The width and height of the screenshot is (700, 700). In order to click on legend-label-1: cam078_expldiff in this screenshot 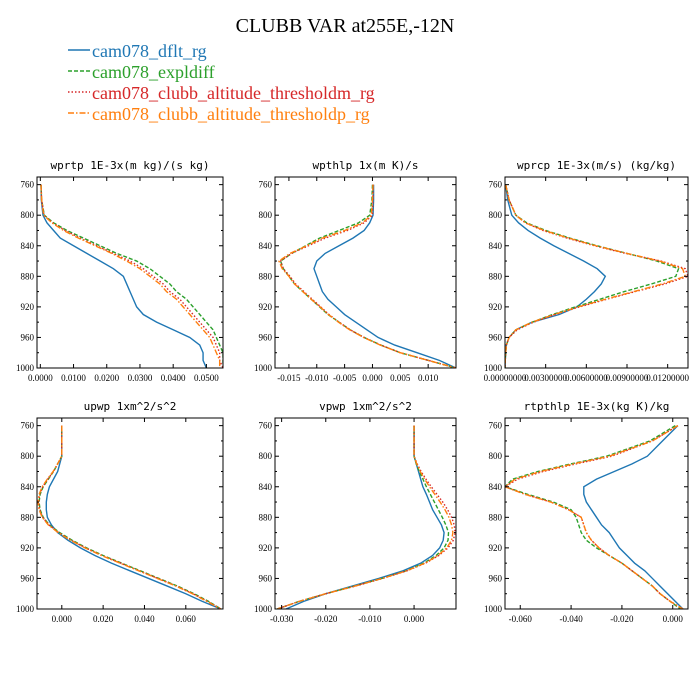, I will do `click(153, 72)`.